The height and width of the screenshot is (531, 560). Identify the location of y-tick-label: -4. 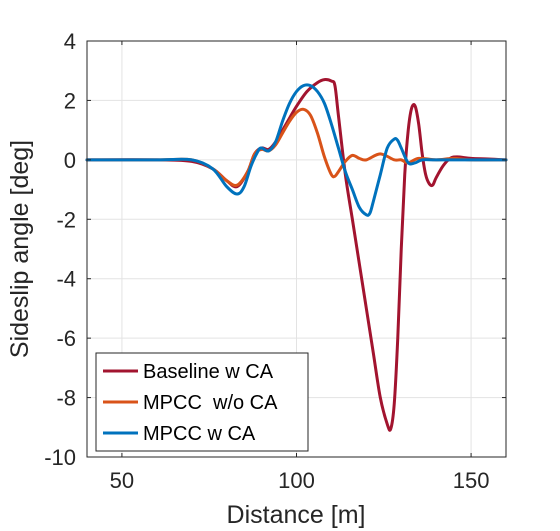
(66, 279).